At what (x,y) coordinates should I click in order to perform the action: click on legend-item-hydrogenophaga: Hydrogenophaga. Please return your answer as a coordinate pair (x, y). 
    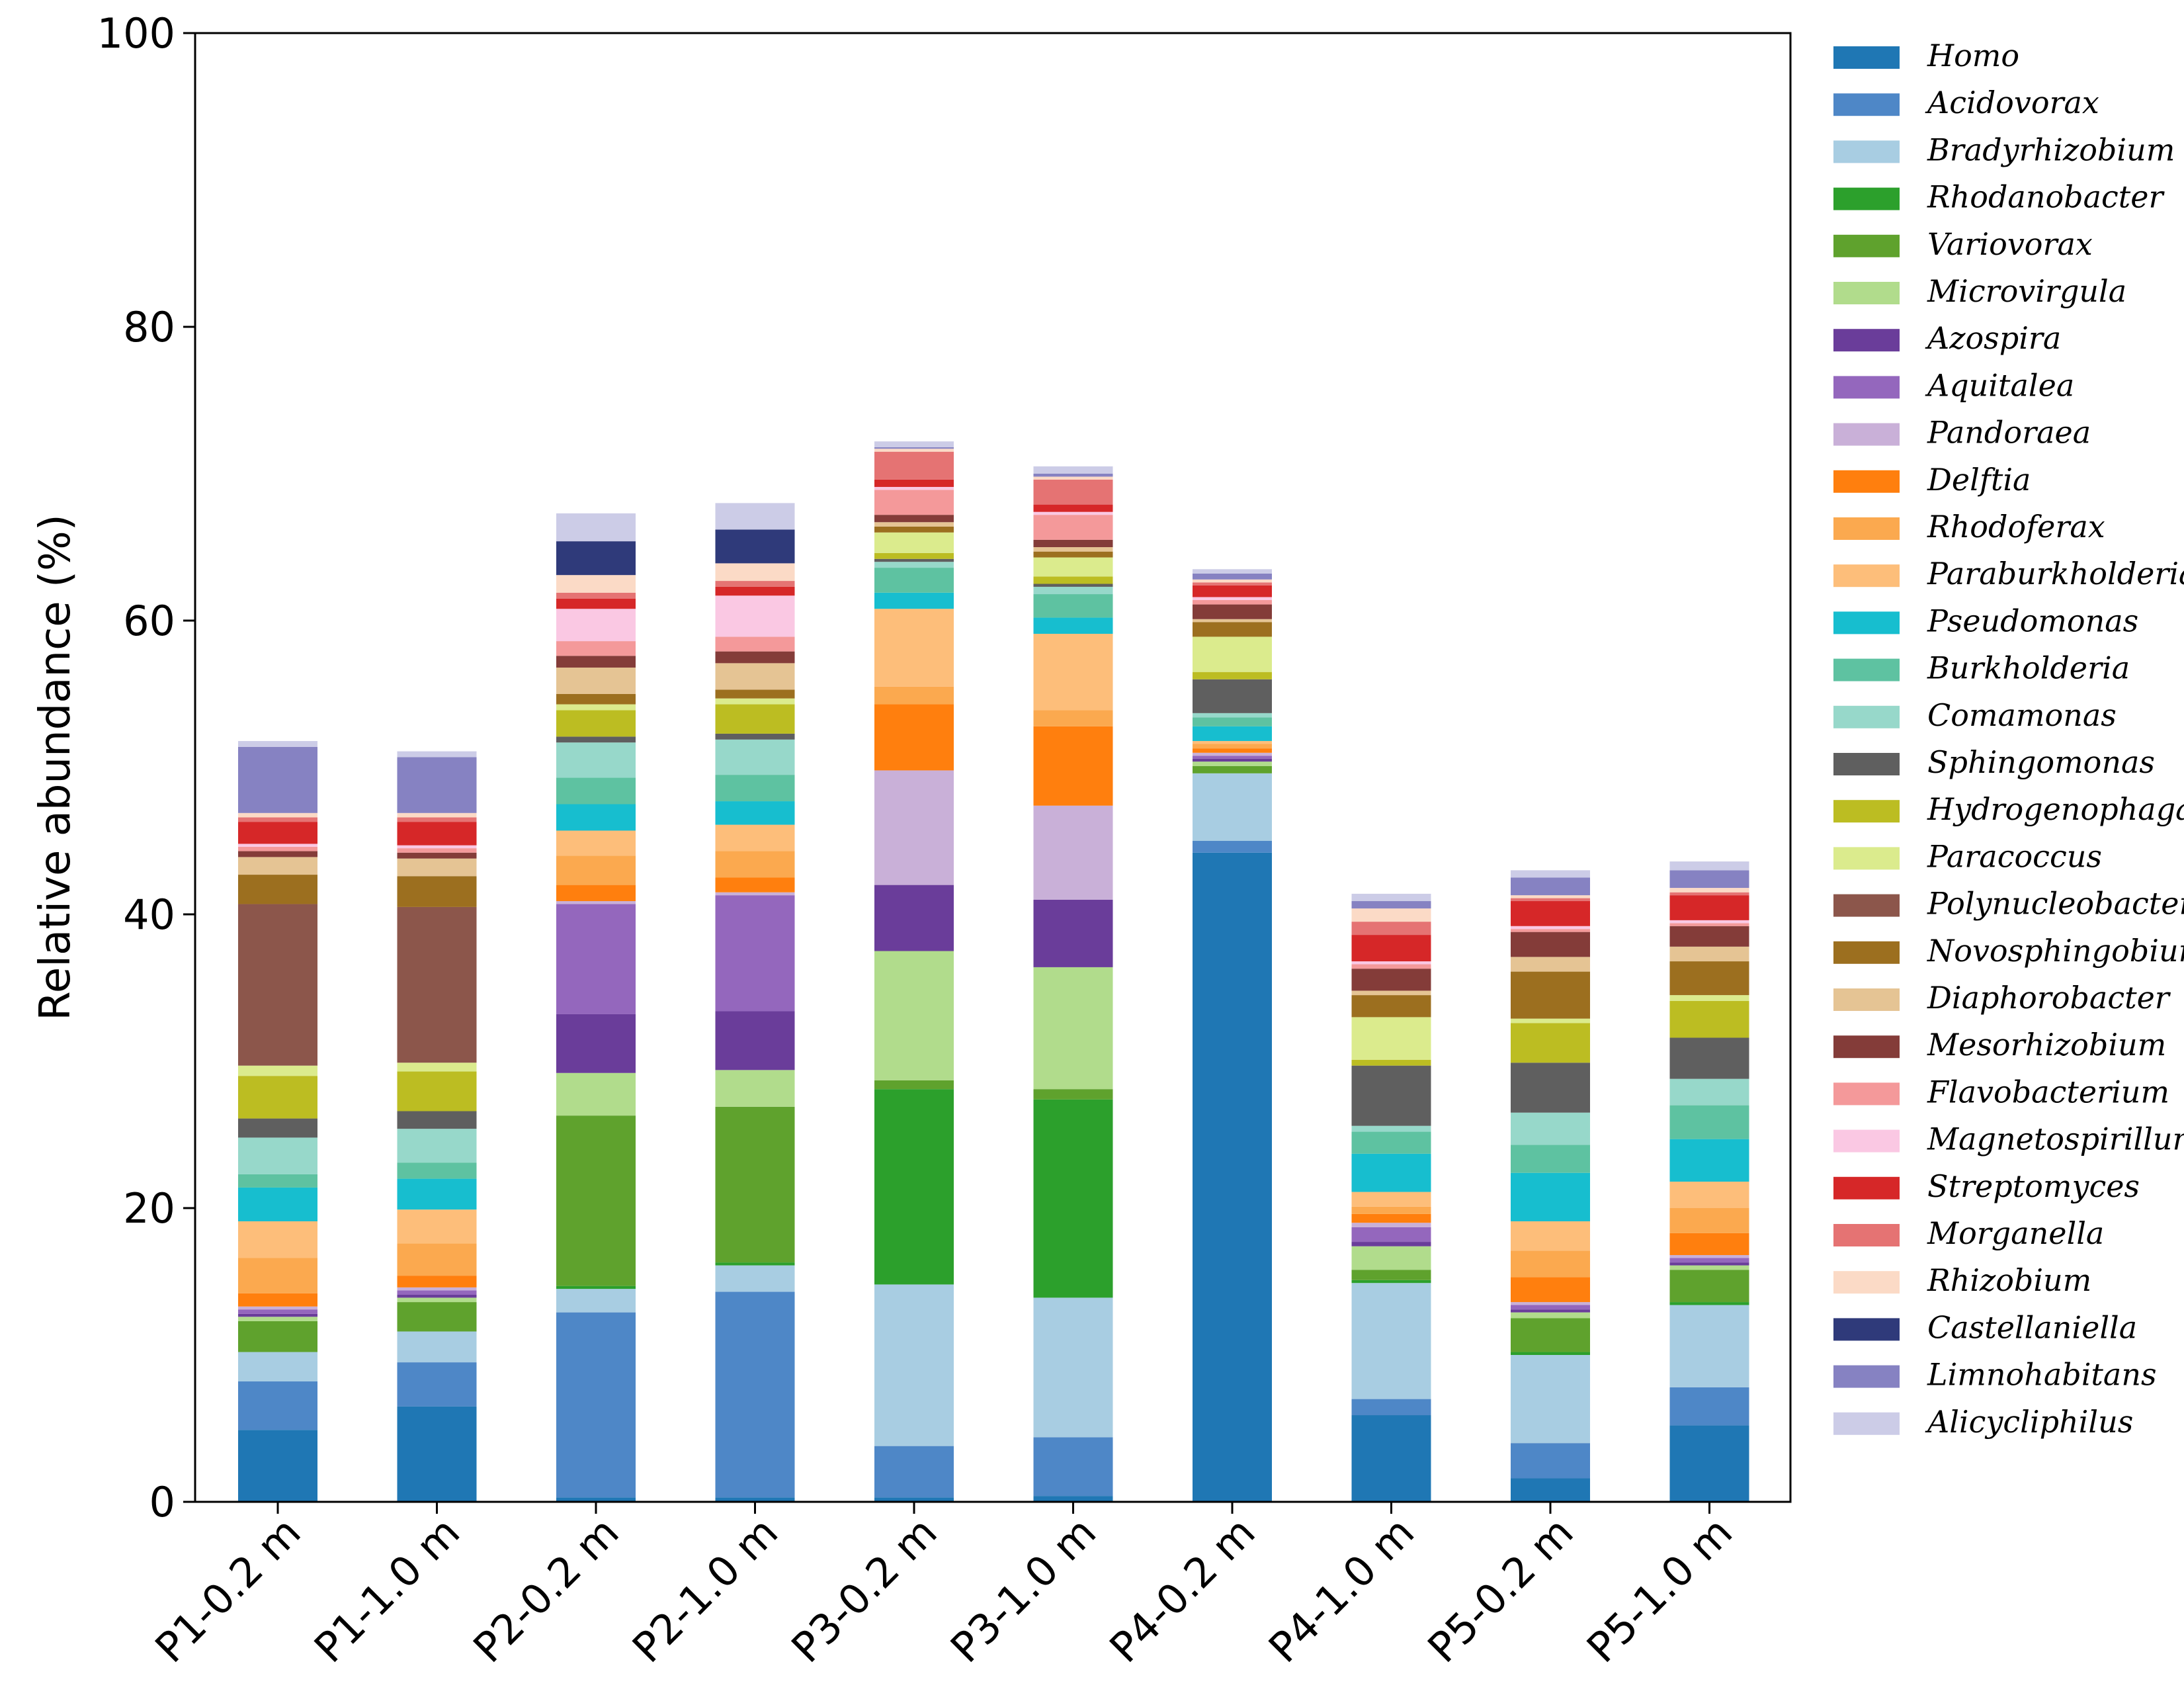
    Looking at the image, I should click on (2008, 809).